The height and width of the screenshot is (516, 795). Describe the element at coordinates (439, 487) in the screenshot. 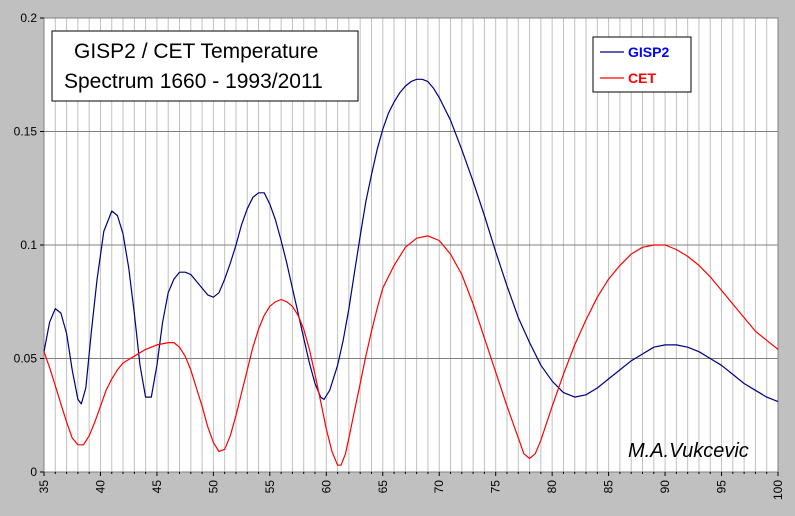

I see `x-tick-label: 70` at that location.